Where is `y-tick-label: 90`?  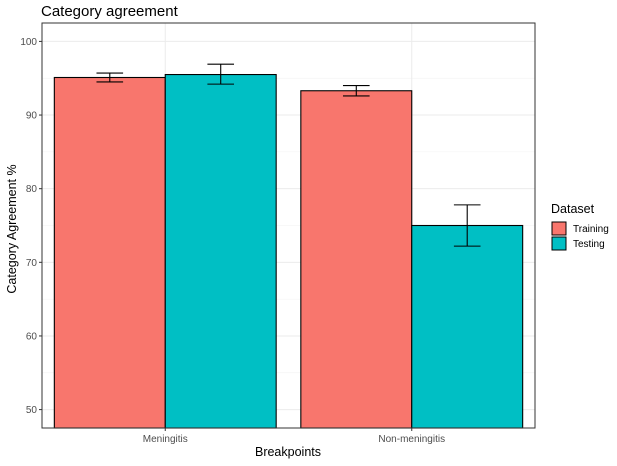
y-tick-label: 90 is located at coordinates (32, 116).